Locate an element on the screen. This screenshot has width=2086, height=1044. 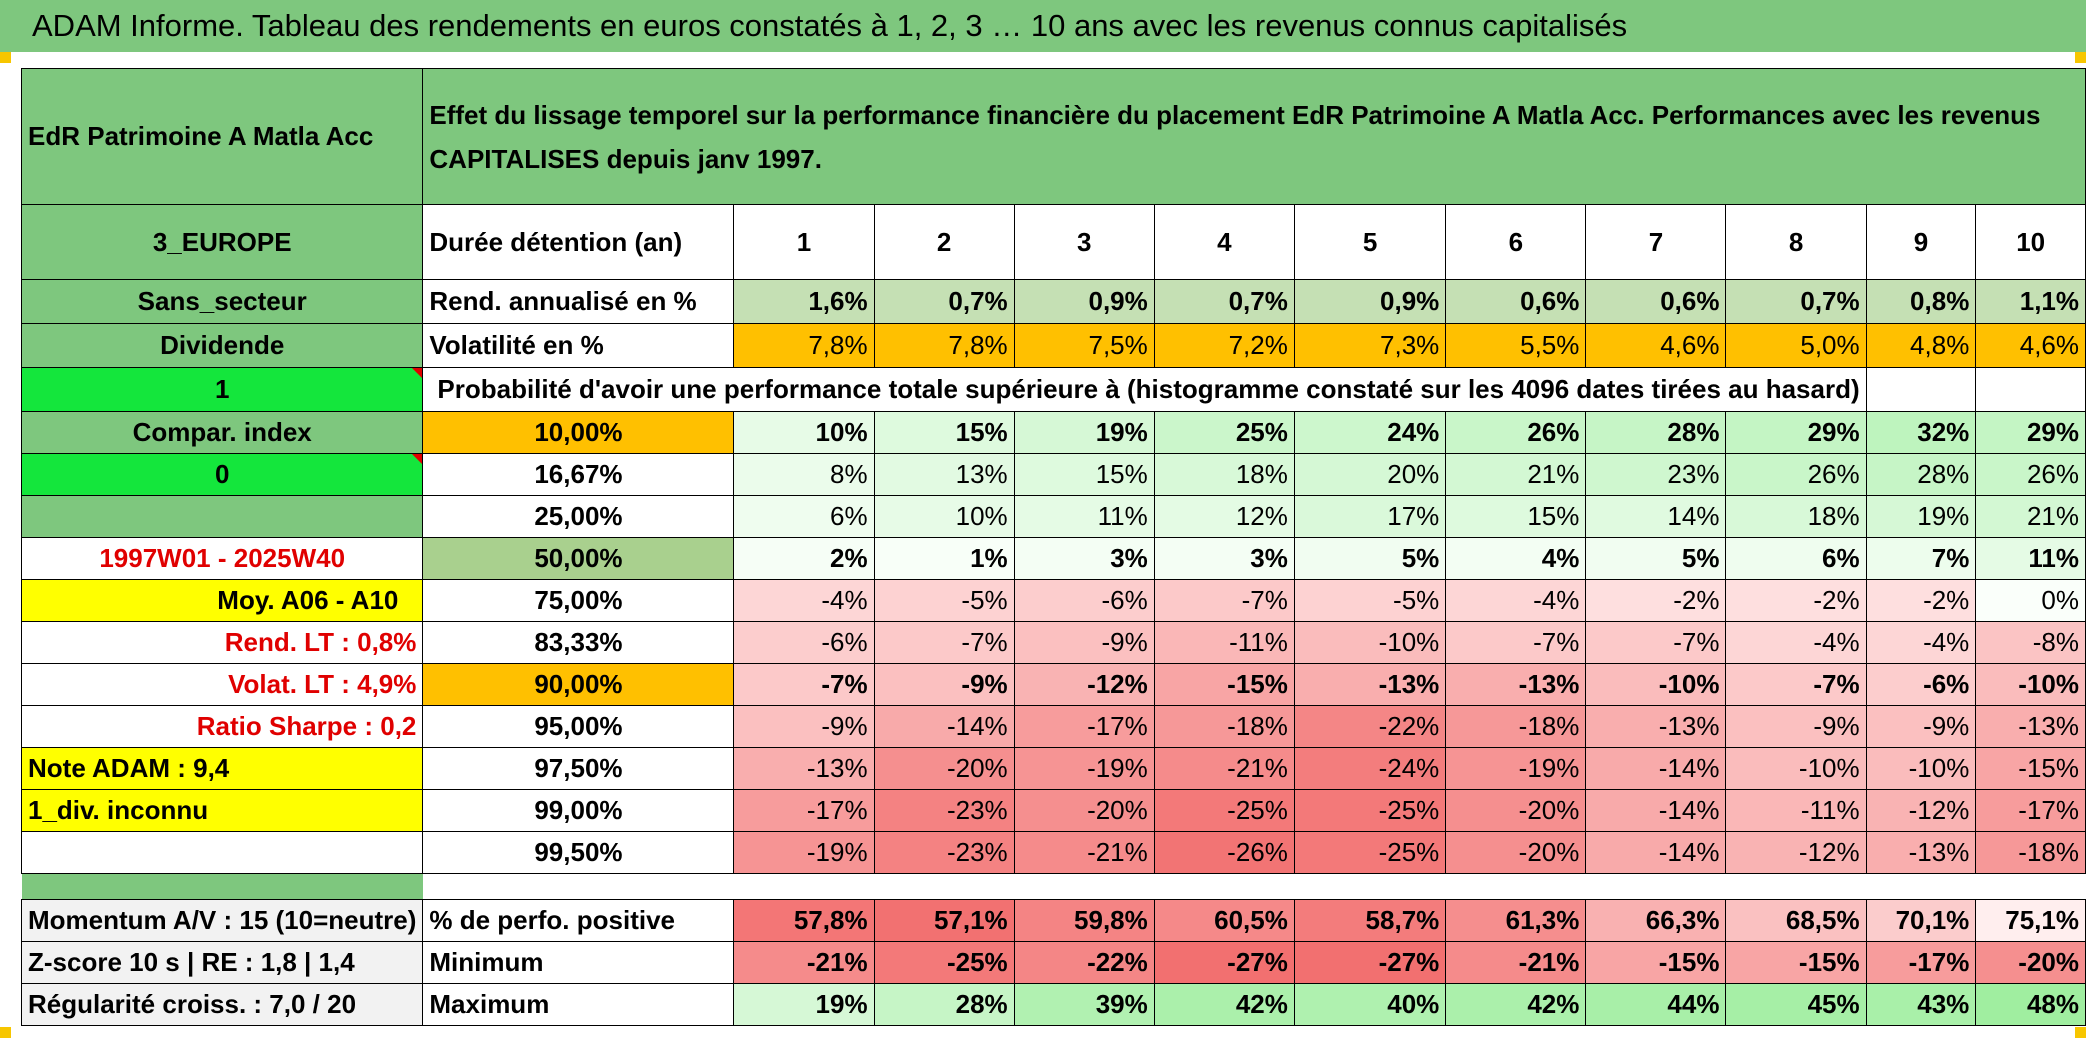
probability-value: 26% is located at coordinates (1516, 432).